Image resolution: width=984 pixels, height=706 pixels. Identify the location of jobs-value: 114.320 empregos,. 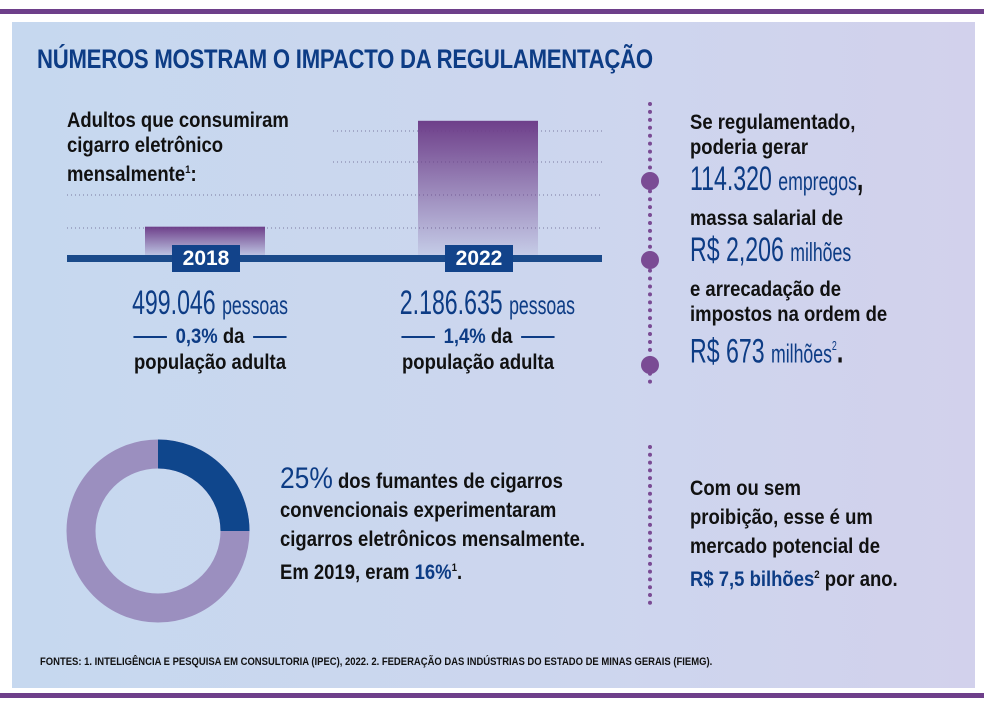
(777, 179).